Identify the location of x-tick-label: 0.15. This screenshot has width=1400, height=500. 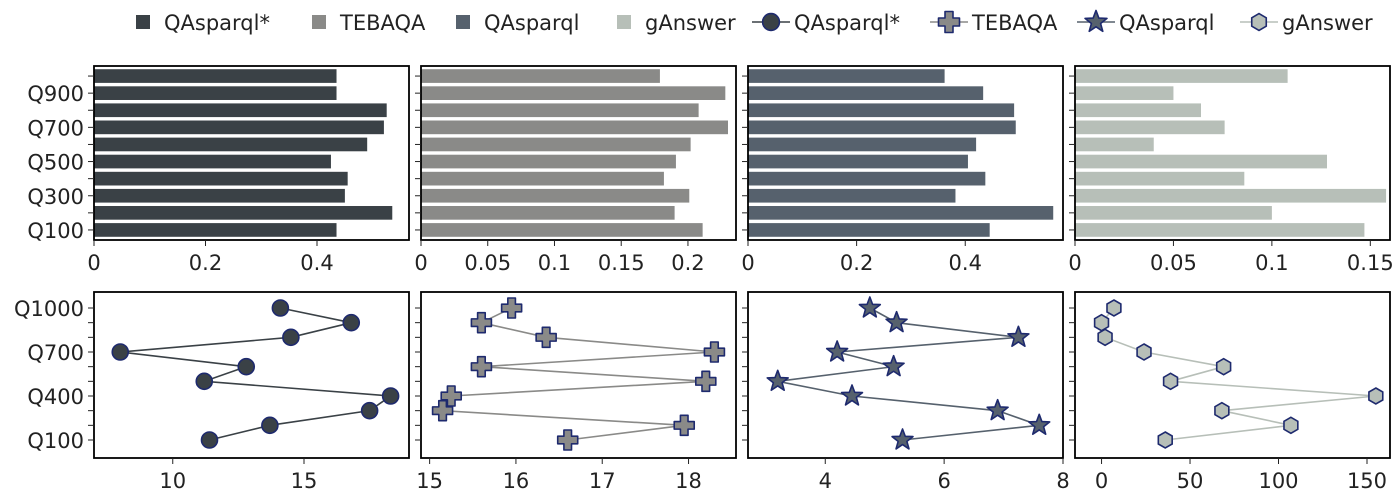
(621, 263).